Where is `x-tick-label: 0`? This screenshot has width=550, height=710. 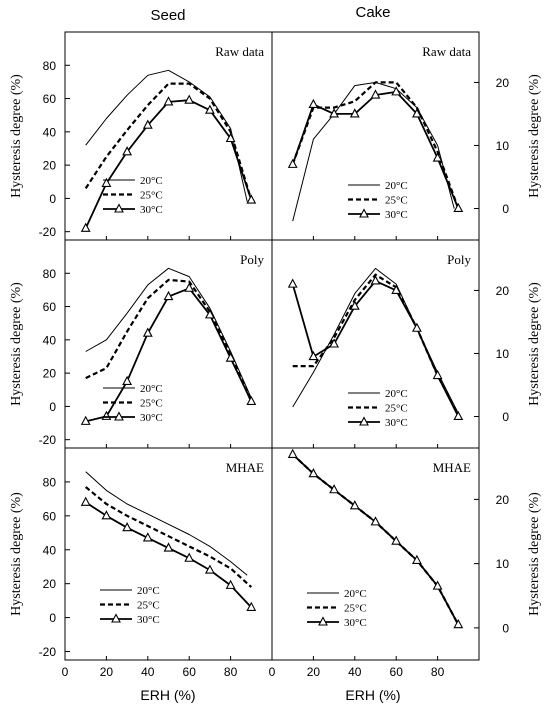
x-tick-label: 0 is located at coordinates (65, 672).